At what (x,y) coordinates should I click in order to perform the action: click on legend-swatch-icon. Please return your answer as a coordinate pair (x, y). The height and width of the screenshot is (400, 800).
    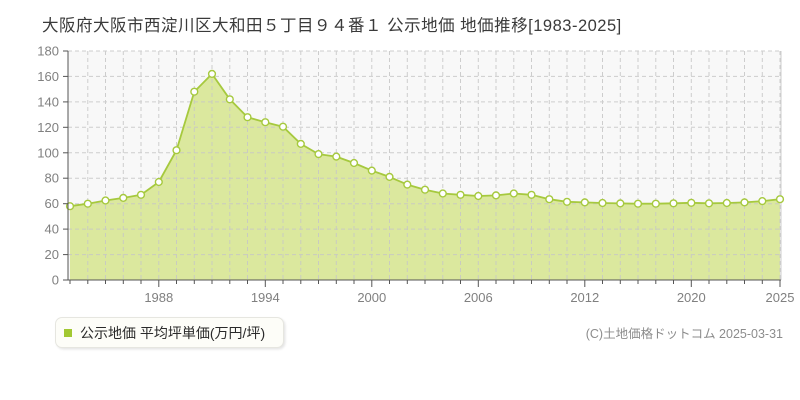
    Looking at the image, I should click on (68, 332).